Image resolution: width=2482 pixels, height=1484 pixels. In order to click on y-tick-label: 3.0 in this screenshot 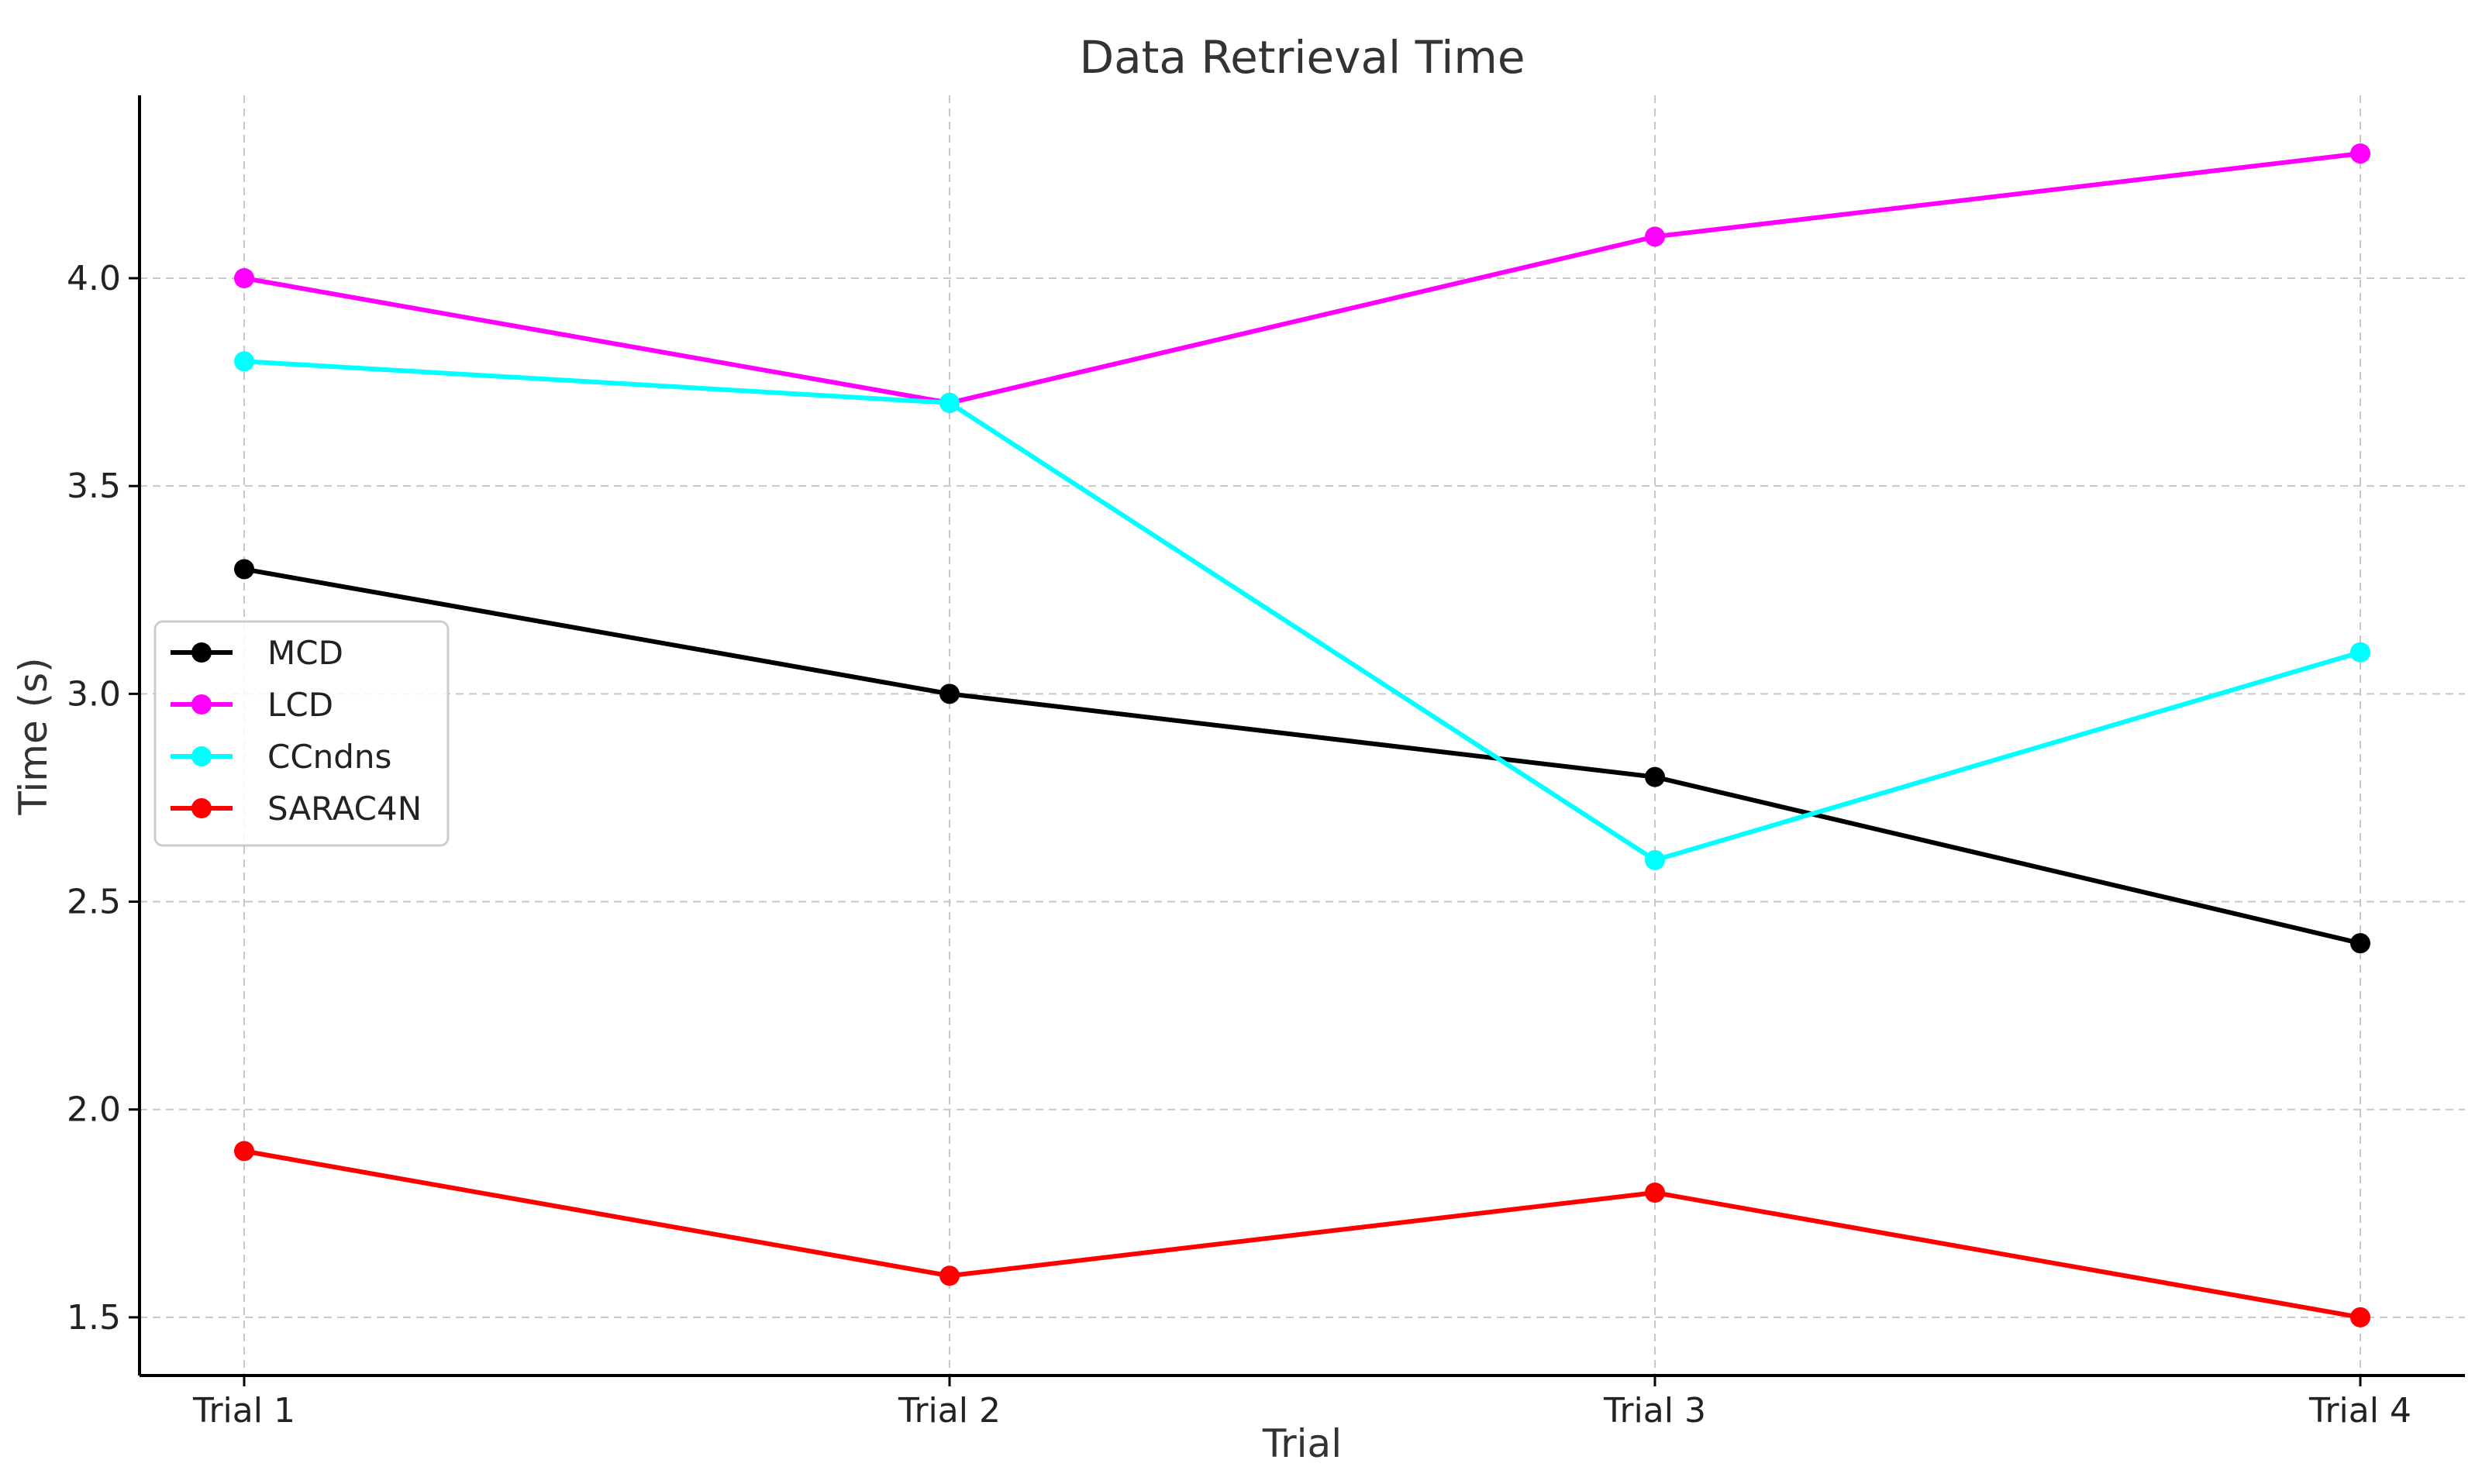, I will do `click(94, 694)`.